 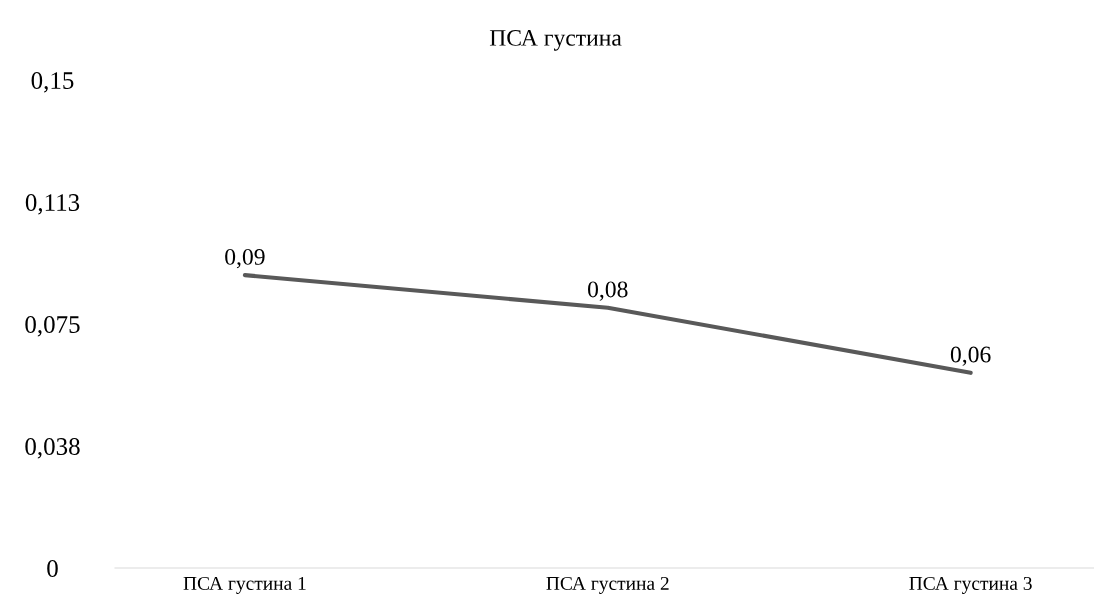 What do you see at coordinates (52, 204) in the screenshot?
I see `y-tick-label: 0,113` at bounding box center [52, 204].